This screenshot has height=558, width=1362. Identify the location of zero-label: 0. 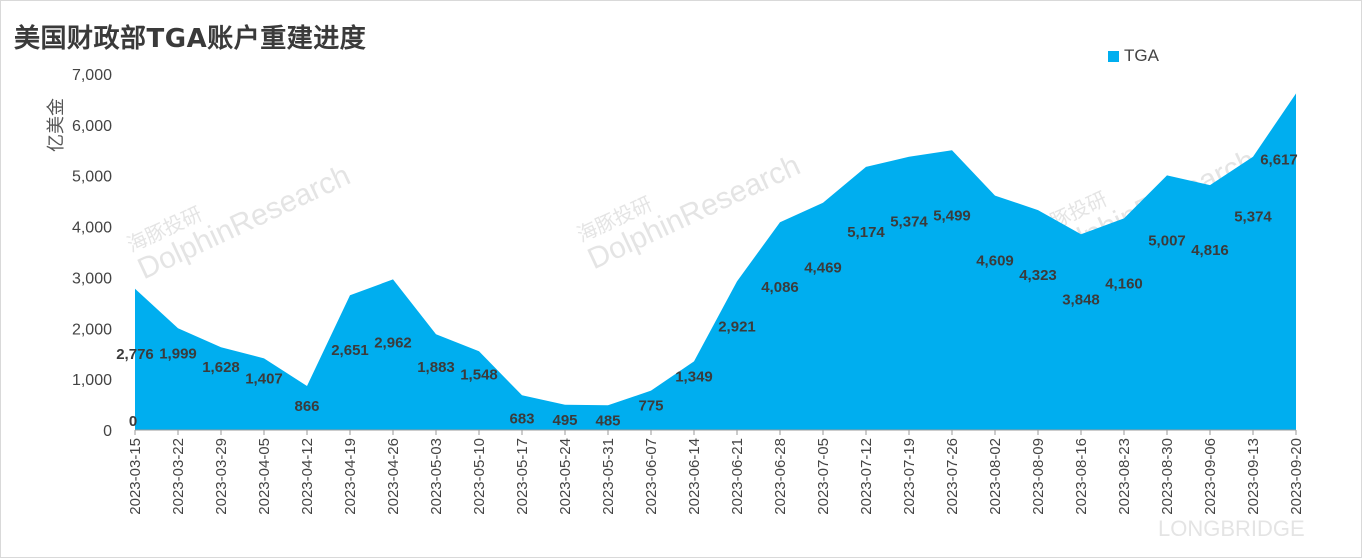
(133, 421).